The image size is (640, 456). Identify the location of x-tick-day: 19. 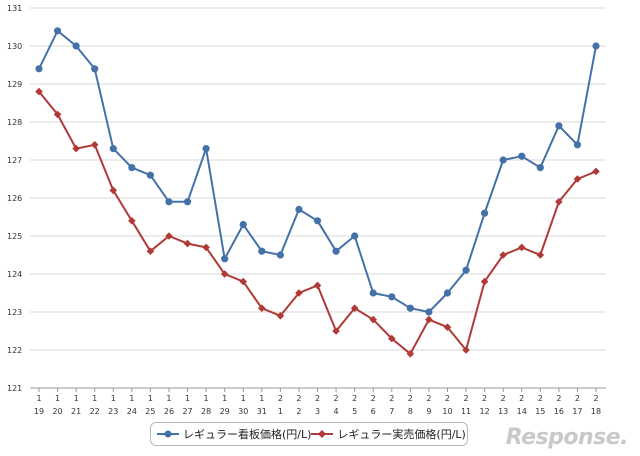
(39, 411).